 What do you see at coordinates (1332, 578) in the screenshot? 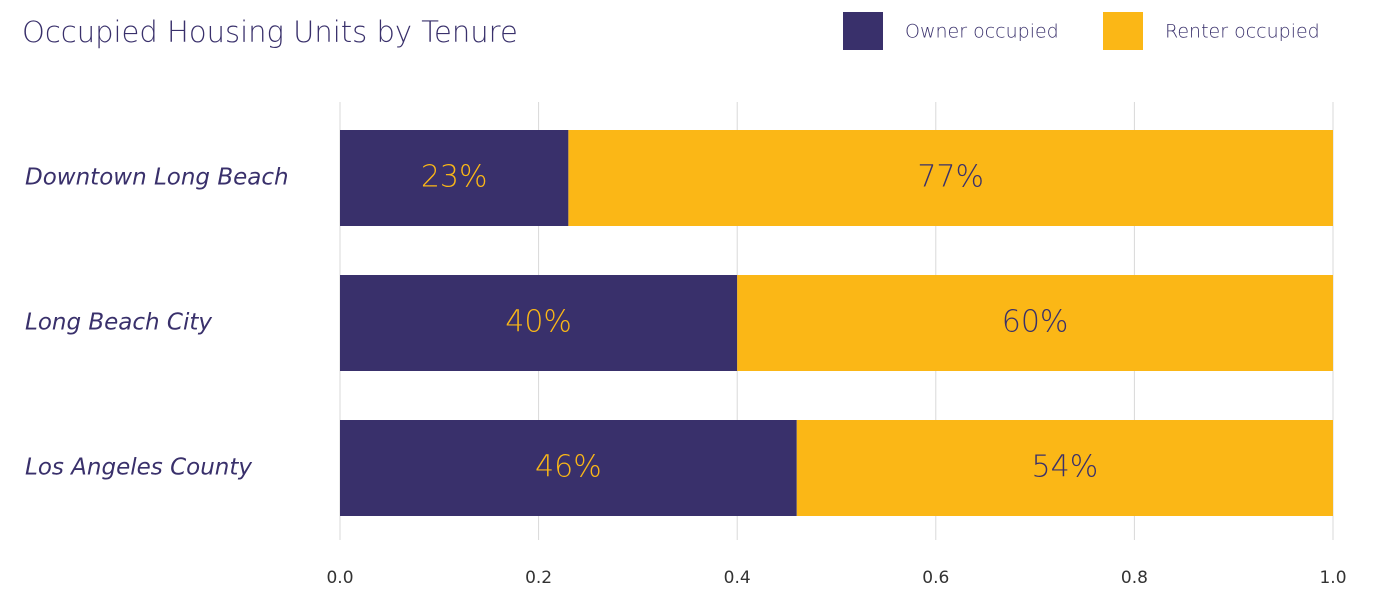
I see `x-tick-label: 1.0` at bounding box center [1332, 578].